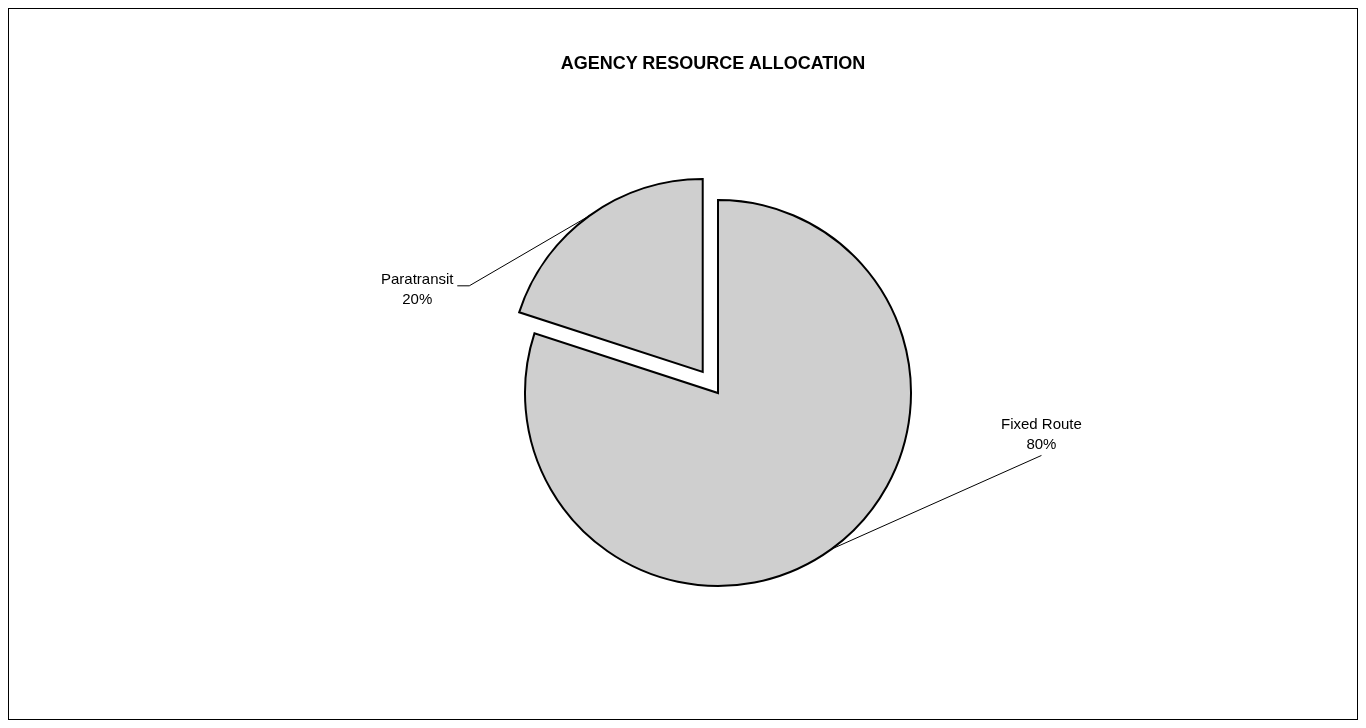  Describe the element at coordinates (418, 278) in the screenshot. I see `slice-label: Paratransit` at that location.